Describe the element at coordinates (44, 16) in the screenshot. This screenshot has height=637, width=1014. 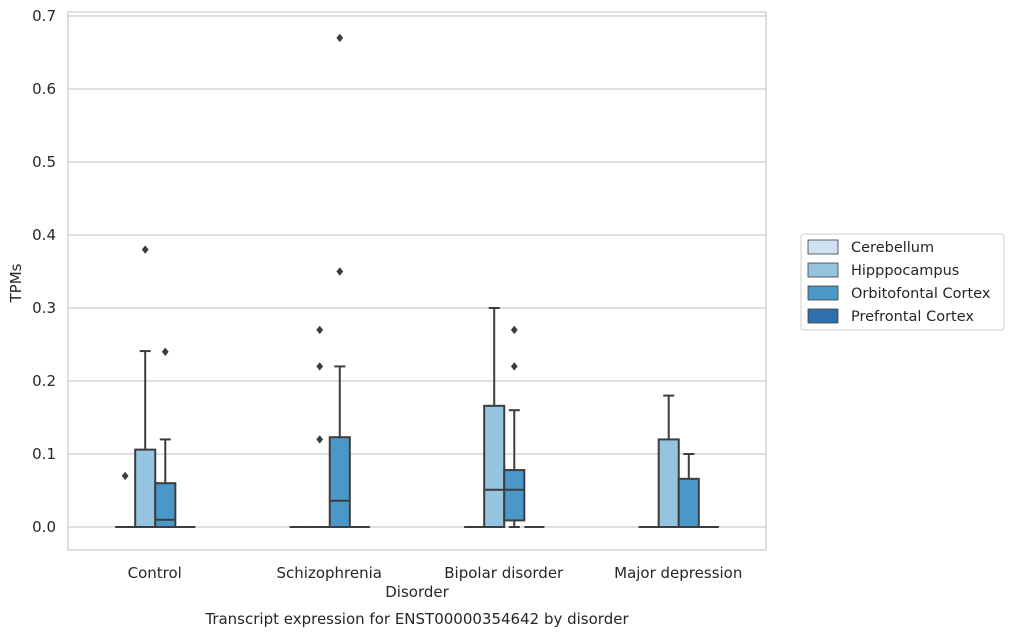
I see `y-tick-label: 0.7` at that location.